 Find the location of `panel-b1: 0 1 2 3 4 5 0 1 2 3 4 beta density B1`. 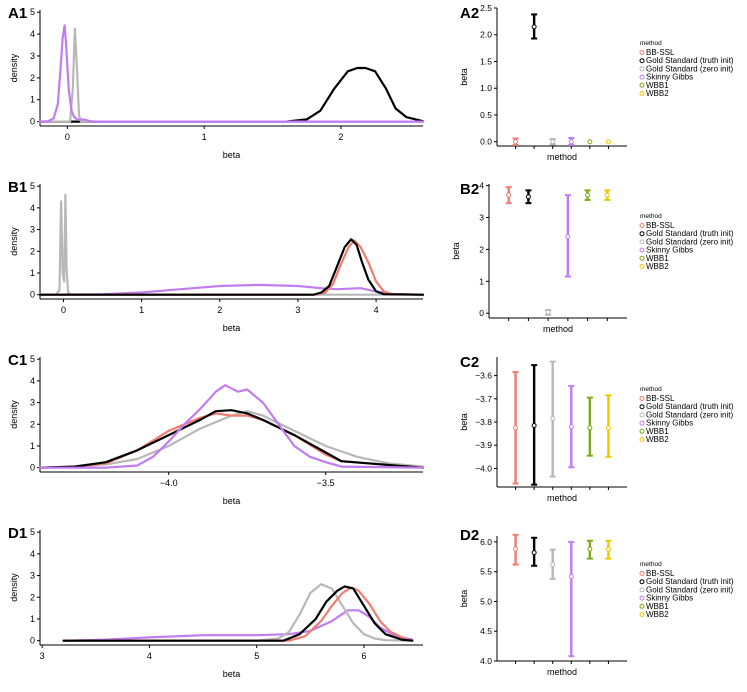

panel-b1: 0 1 2 3 4 5 0 1 2 3 4 beta density B1 is located at coordinates (216, 256).